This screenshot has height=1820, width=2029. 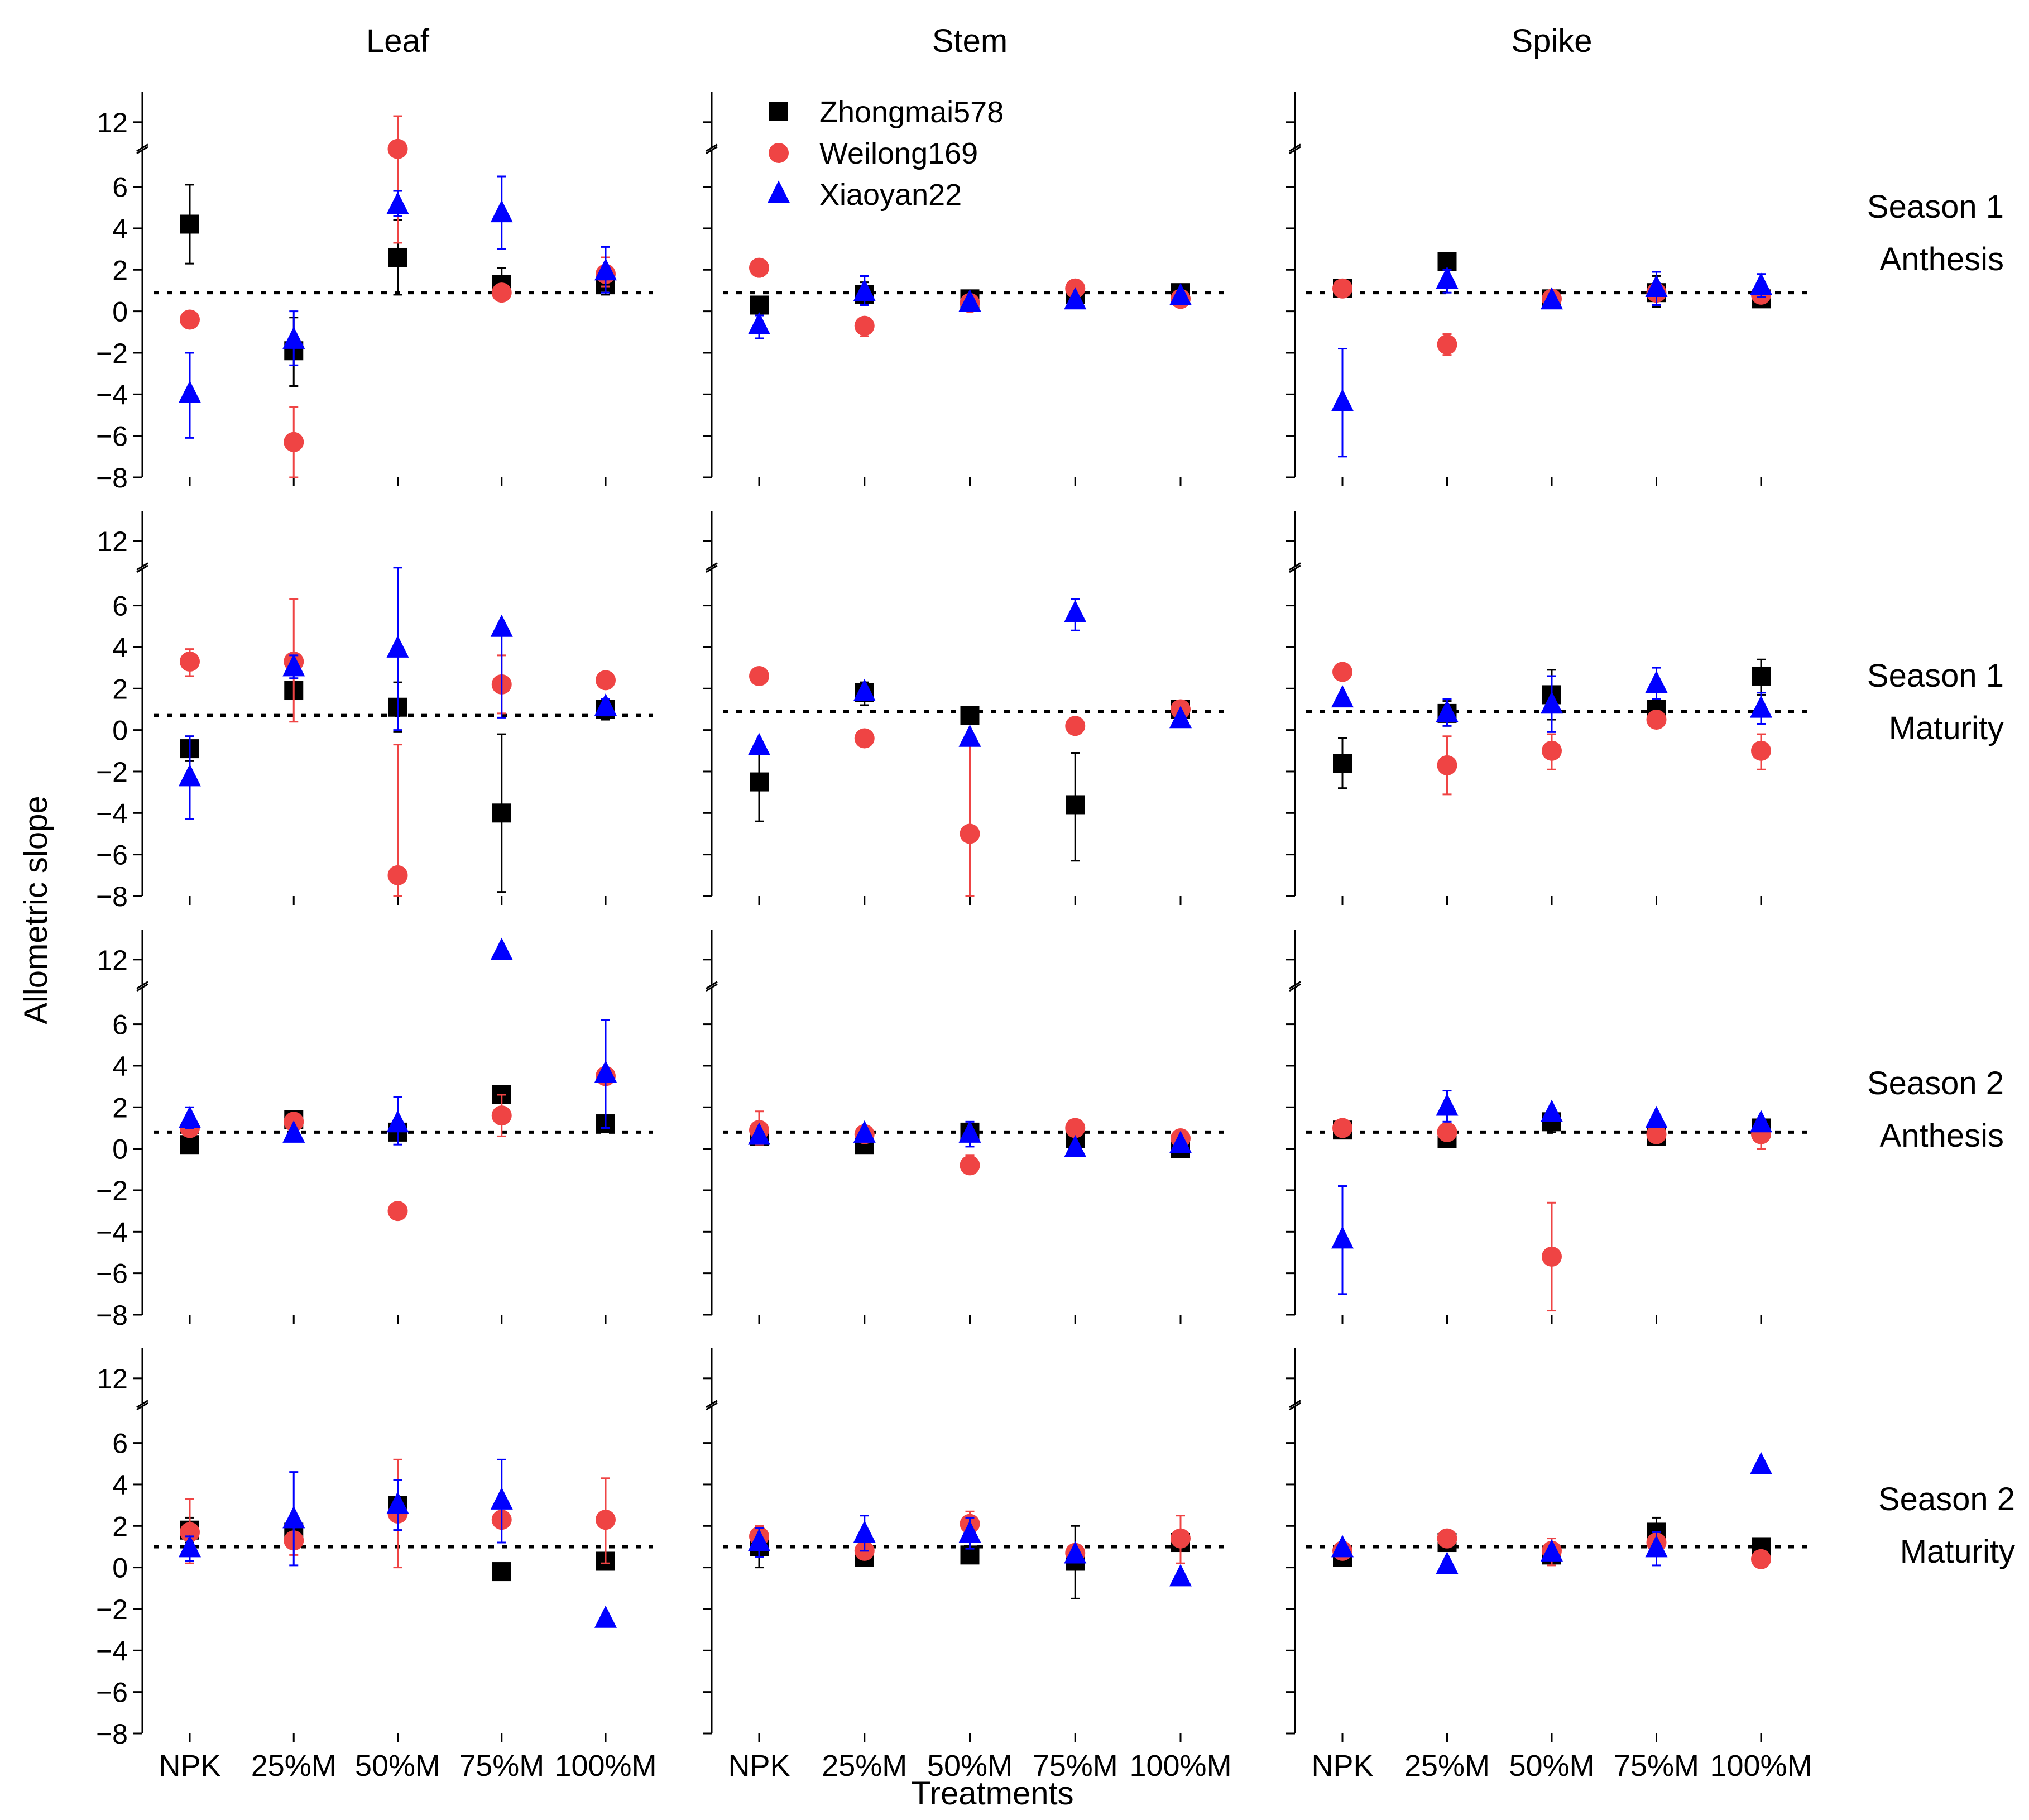 What do you see at coordinates (865, 1766) in the screenshot?
I see `x-tick-label-25pctm: 25%M` at bounding box center [865, 1766].